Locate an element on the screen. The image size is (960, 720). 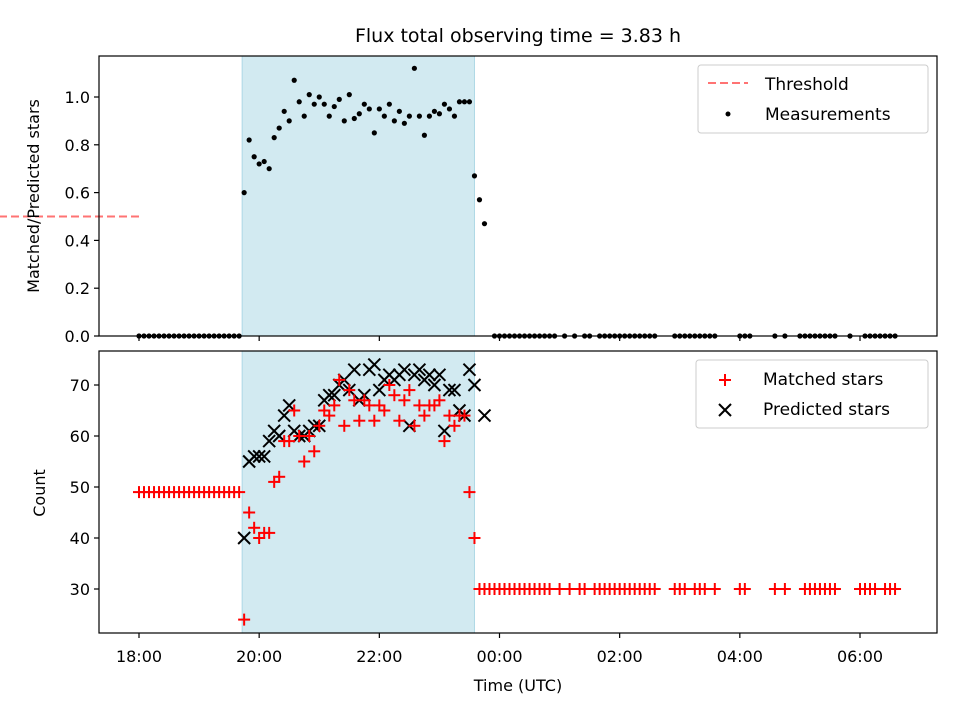
top-x-ticks is located at coordinates (499, 338).